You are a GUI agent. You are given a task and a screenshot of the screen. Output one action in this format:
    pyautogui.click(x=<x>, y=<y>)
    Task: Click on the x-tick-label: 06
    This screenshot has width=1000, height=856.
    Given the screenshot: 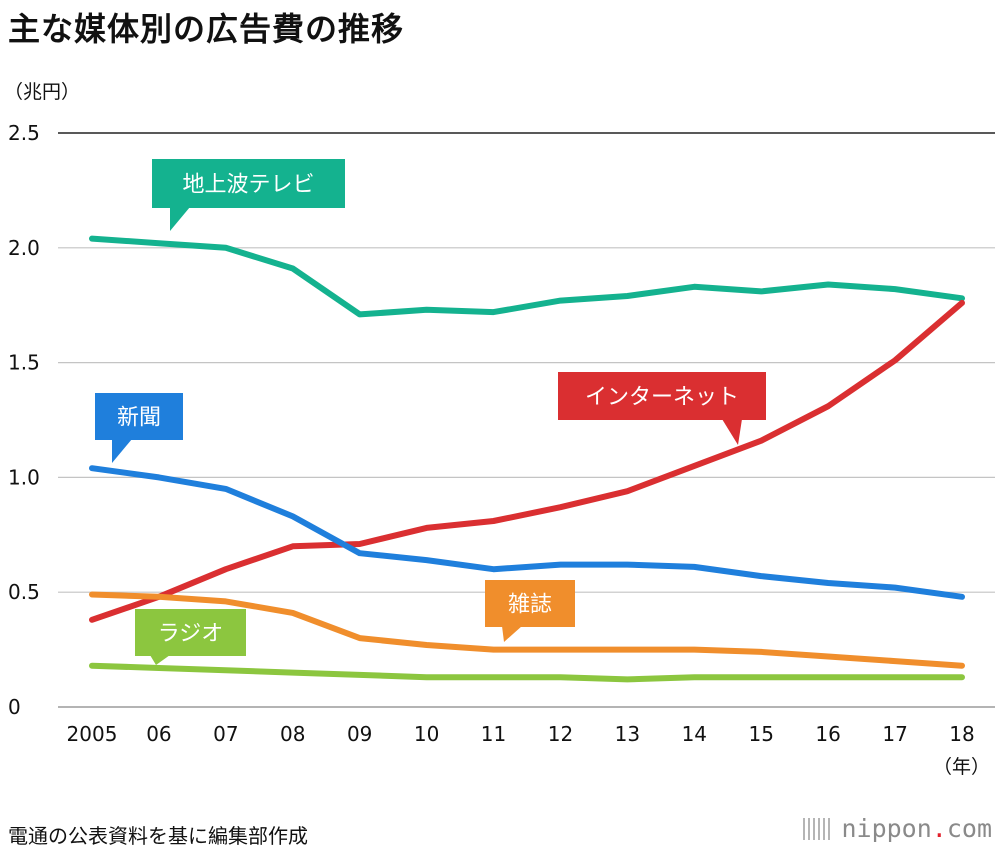 What is the action you would take?
    pyautogui.click(x=158, y=734)
    